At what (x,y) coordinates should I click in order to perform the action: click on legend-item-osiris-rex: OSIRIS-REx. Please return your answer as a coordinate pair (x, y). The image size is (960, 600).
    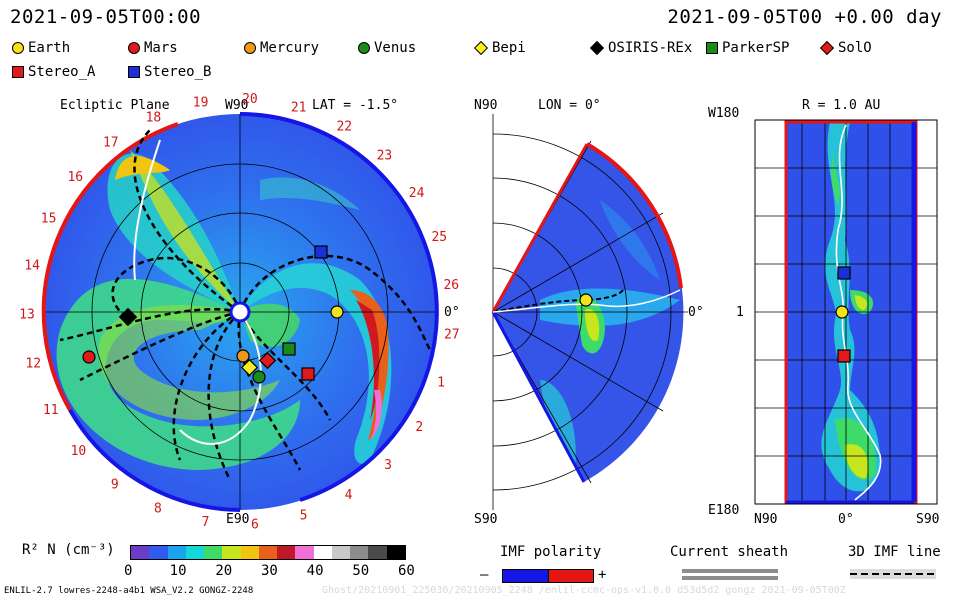
    Looking at the image, I should click on (640, 48).